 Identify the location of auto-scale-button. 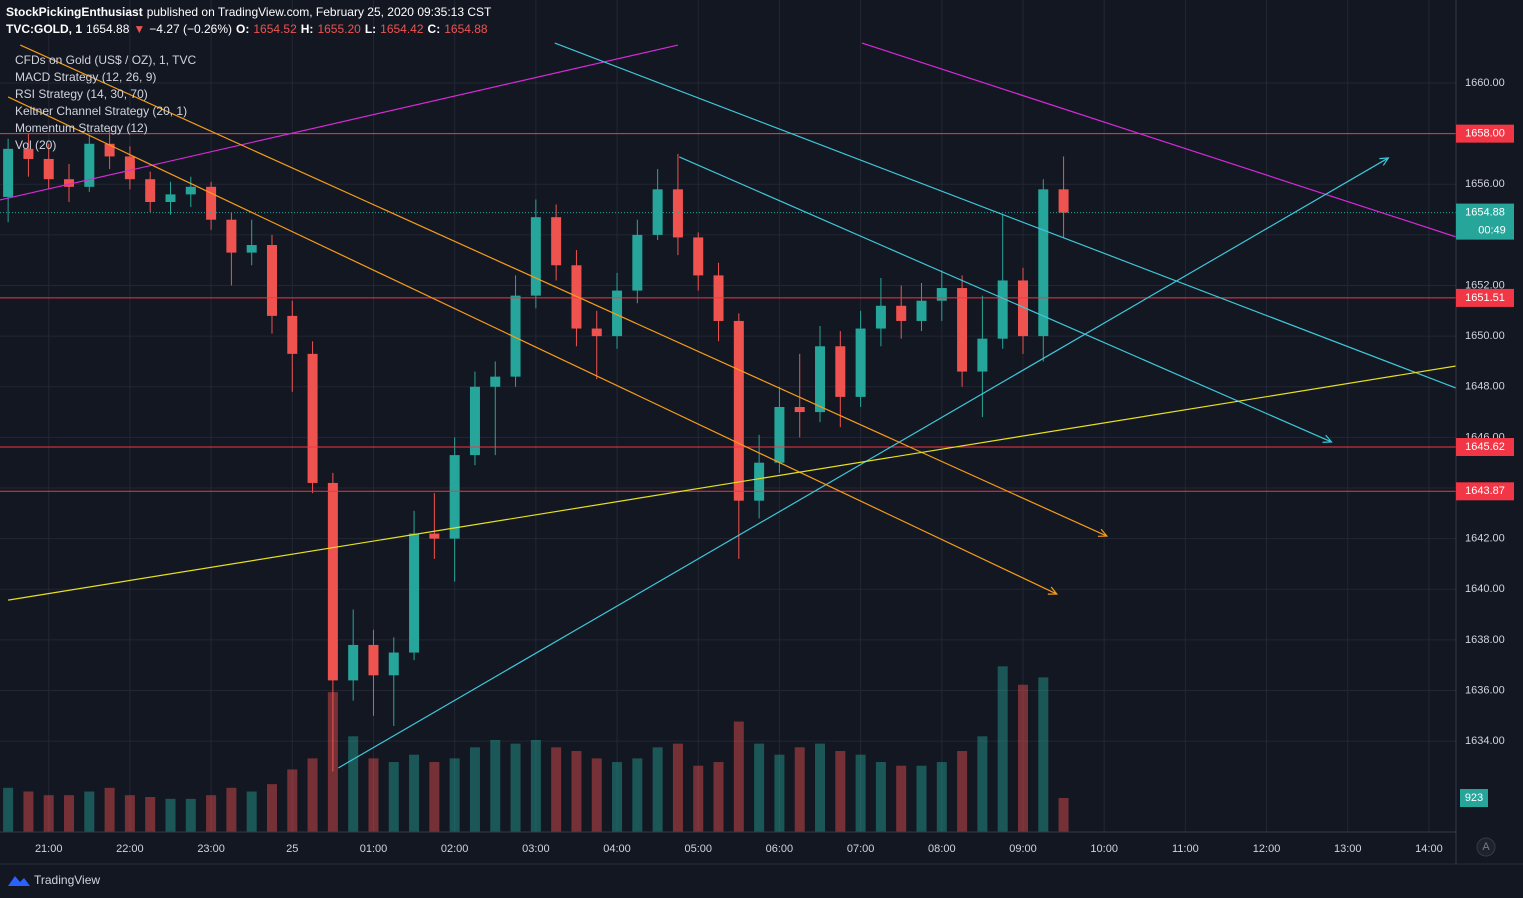
(1486, 847).